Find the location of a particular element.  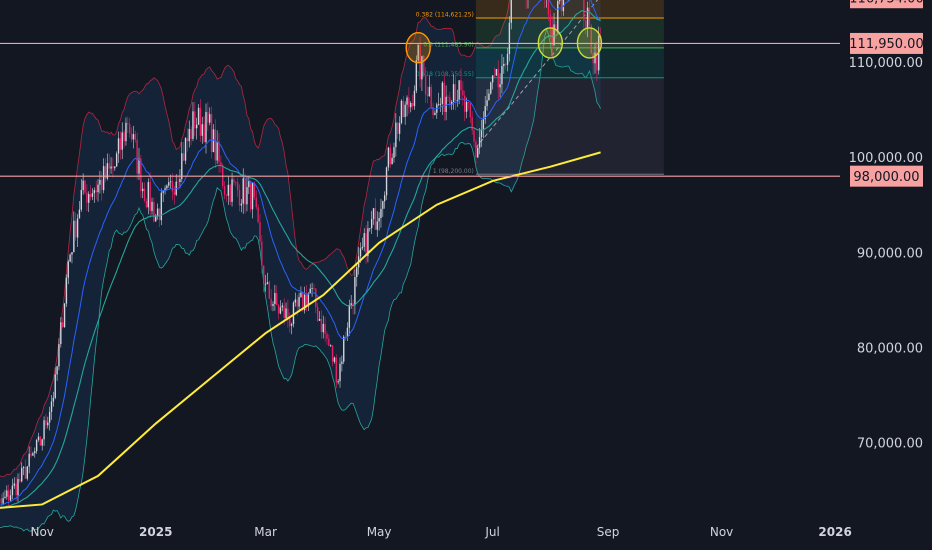

fib-level-label: 0.618 (108,350.55) is located at coordinates (445, 74).